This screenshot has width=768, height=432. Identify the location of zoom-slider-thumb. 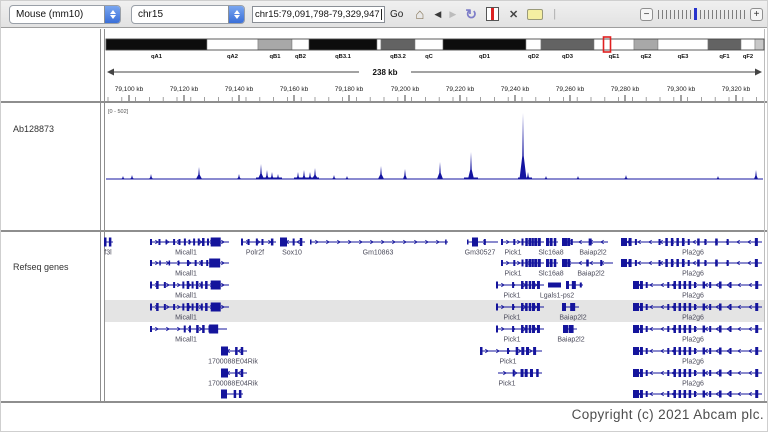
(695, 14).